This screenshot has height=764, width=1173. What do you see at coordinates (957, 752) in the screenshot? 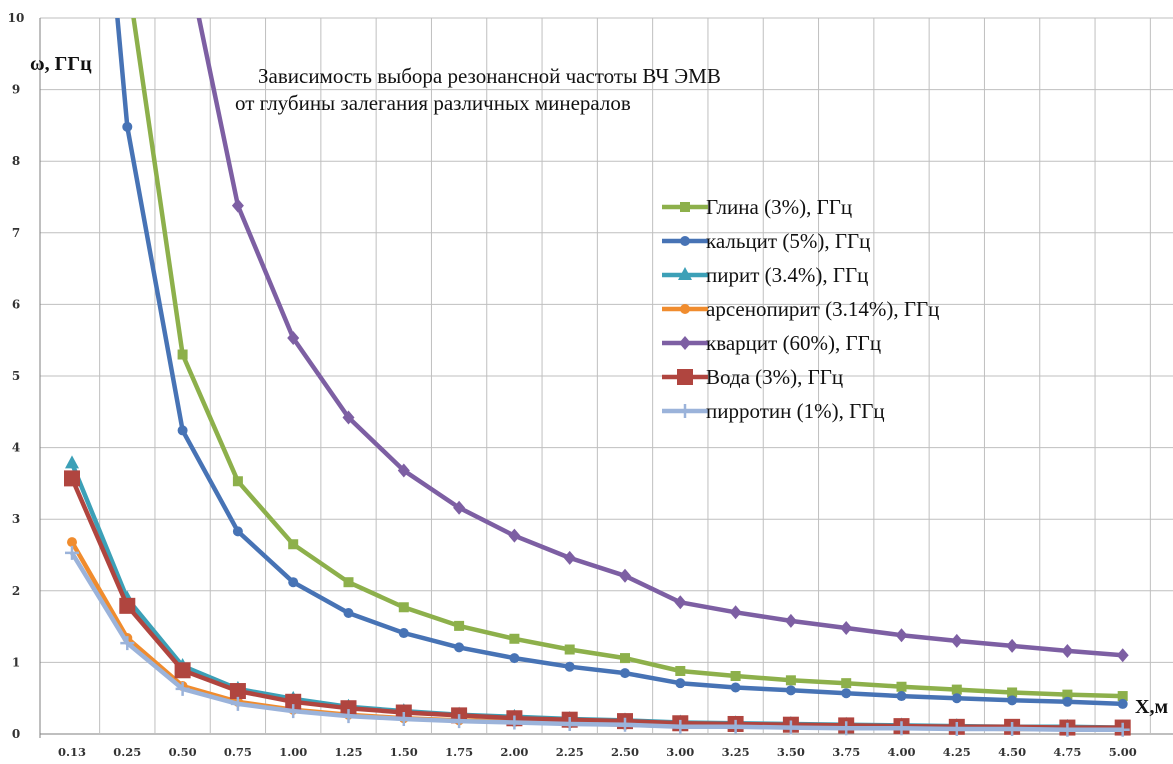
I see `x-tick-label: 4.25` at bounding box center [957, 752].